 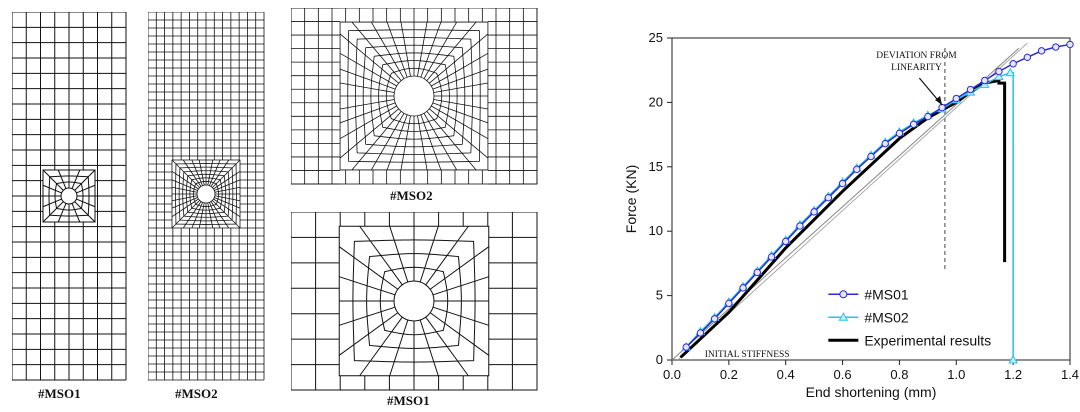 I want to click on annotation-deviation-text: LINEARITY, so click(x=916, y=68).